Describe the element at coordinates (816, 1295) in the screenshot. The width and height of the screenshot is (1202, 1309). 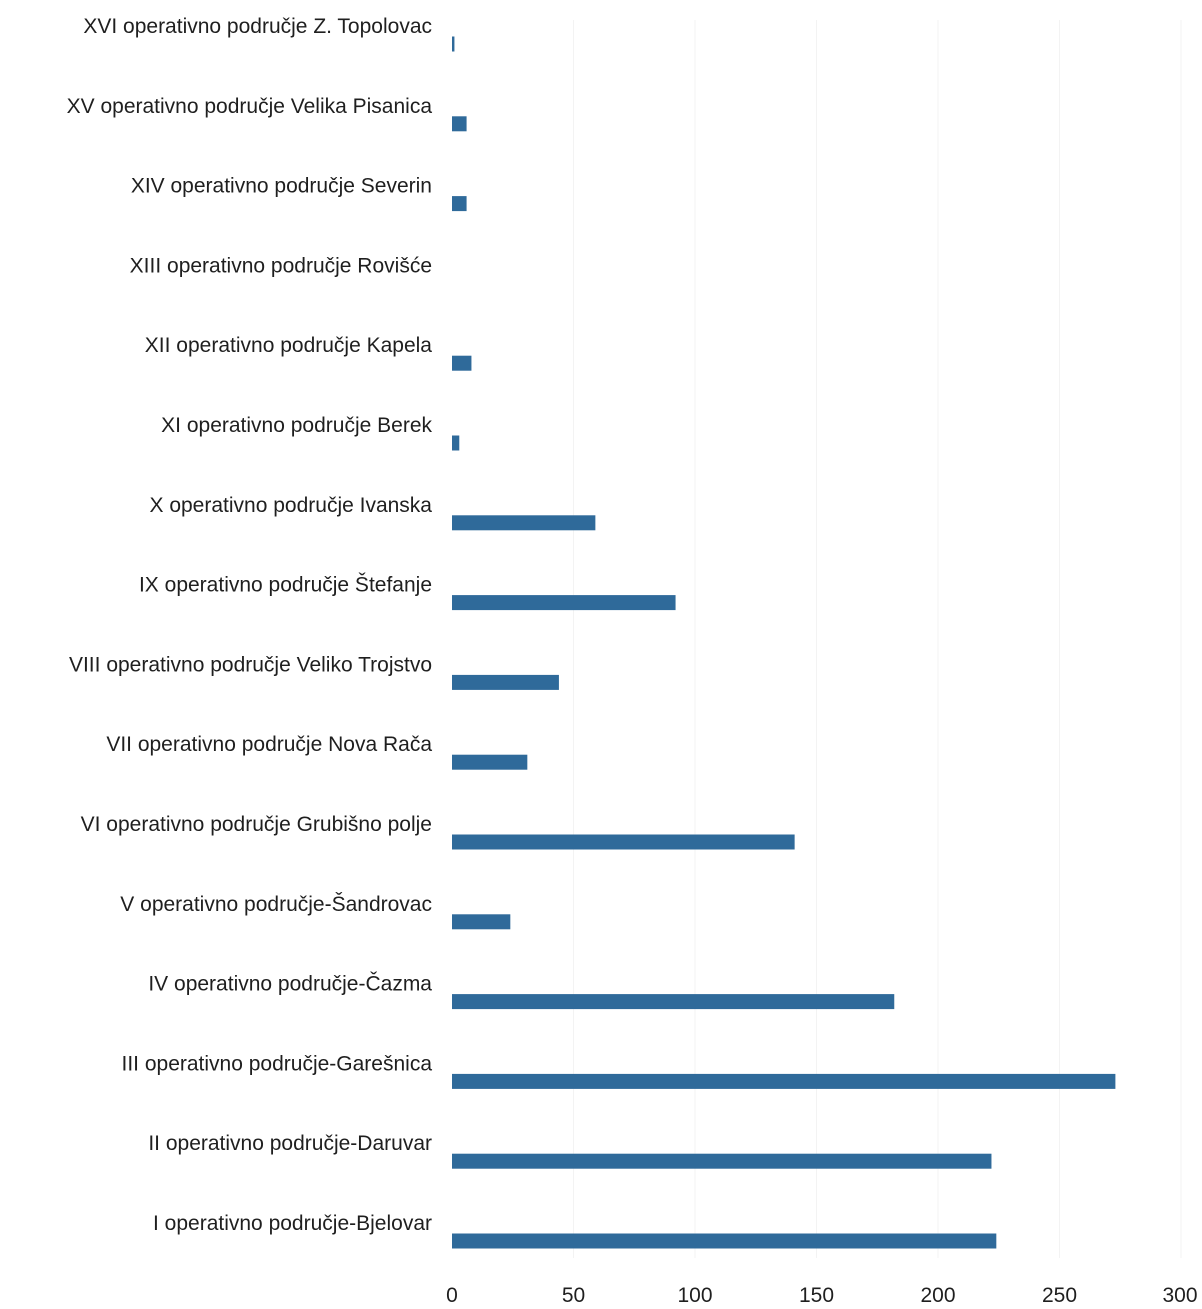
I see `x-tick-label: 150` at that location.